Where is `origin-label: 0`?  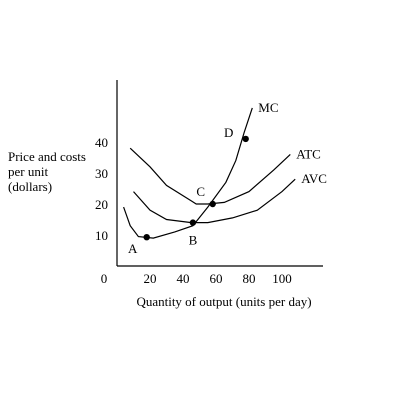
origin-label: 0 is located at coordinates (104, 278).